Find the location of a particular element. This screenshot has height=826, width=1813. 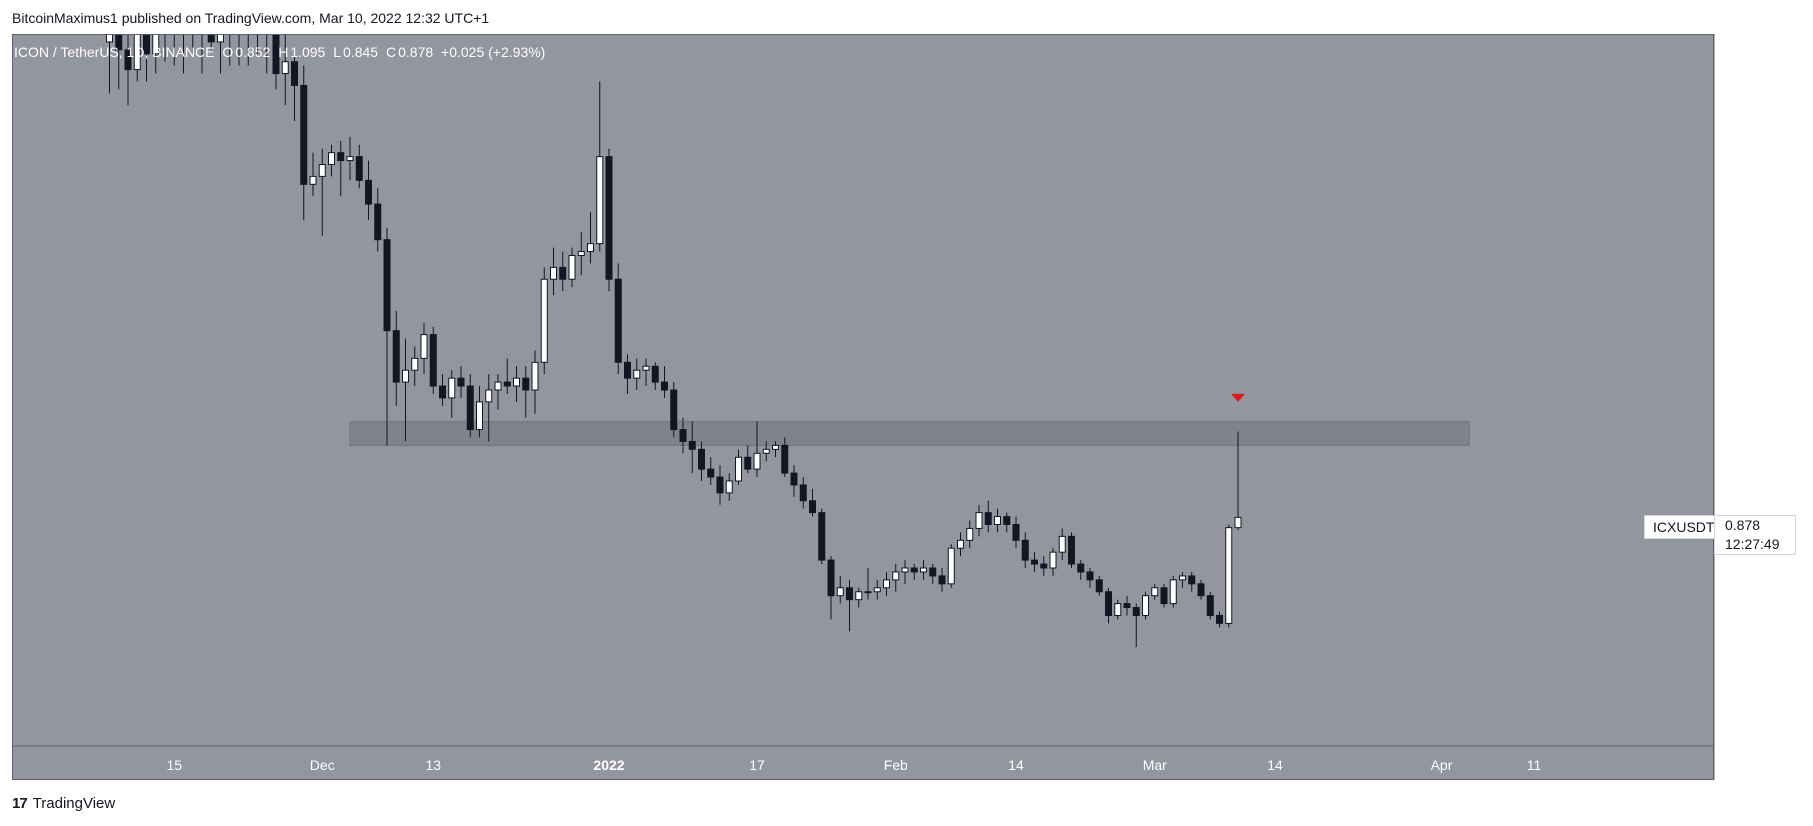

price-tick-label: 0.500 is located at coordinates (1747, 667).